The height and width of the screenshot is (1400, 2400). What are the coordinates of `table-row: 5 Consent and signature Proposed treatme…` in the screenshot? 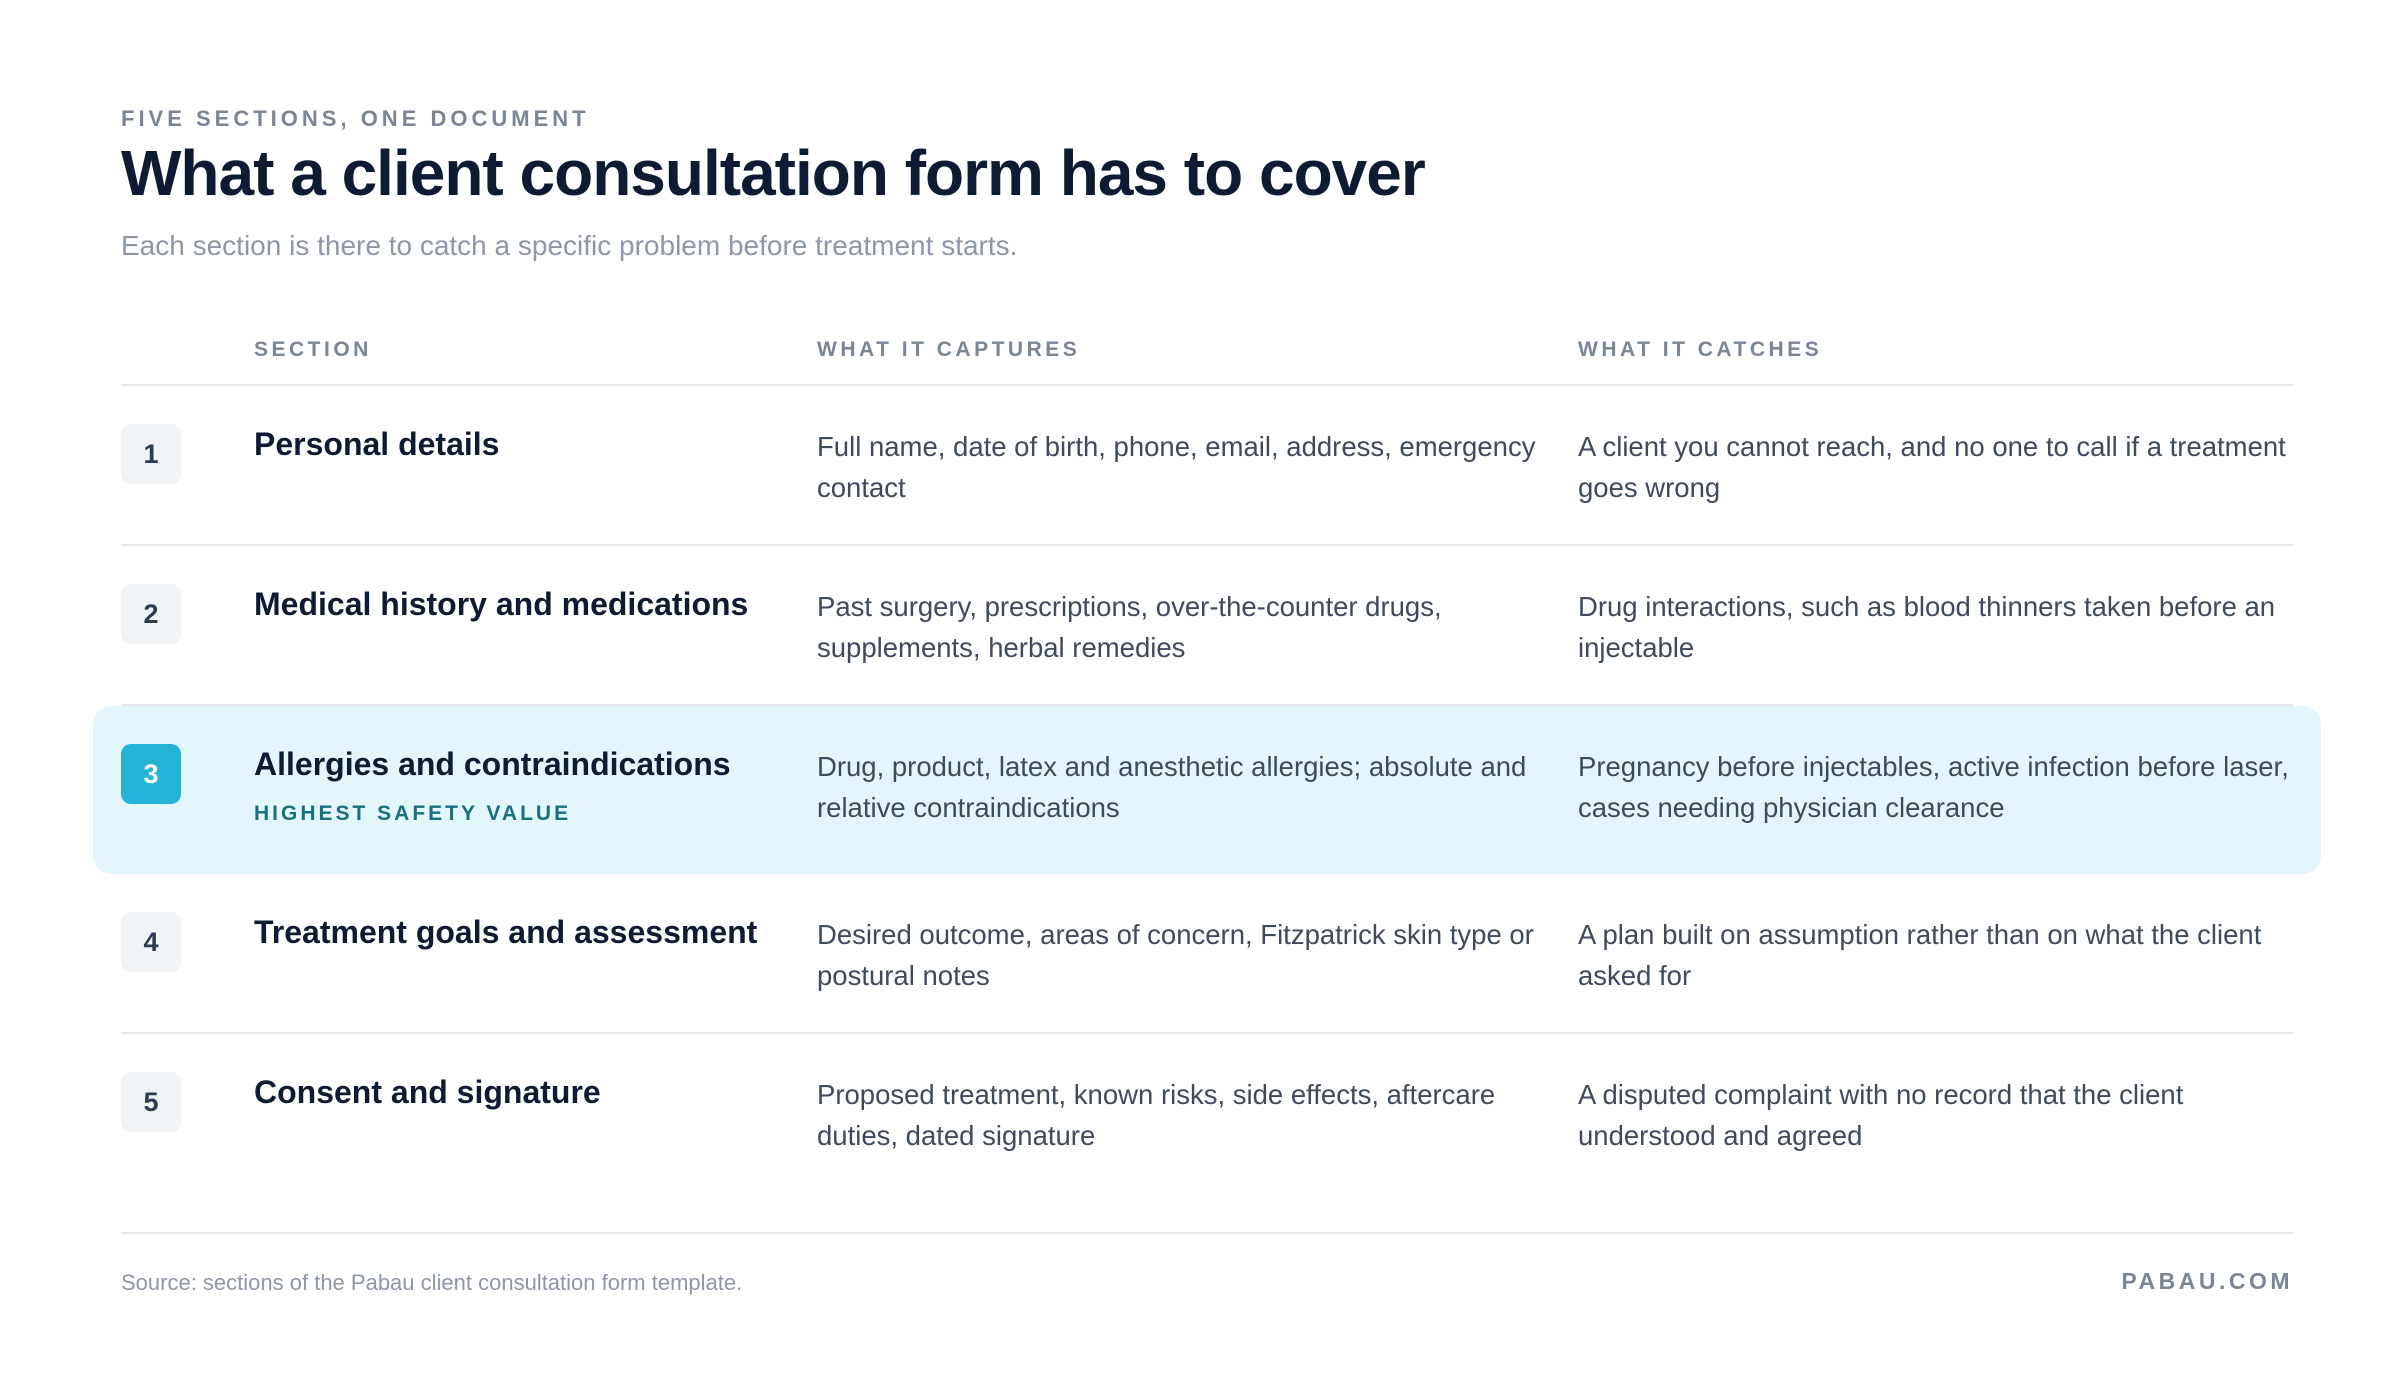 It's located at (1207, 1113).